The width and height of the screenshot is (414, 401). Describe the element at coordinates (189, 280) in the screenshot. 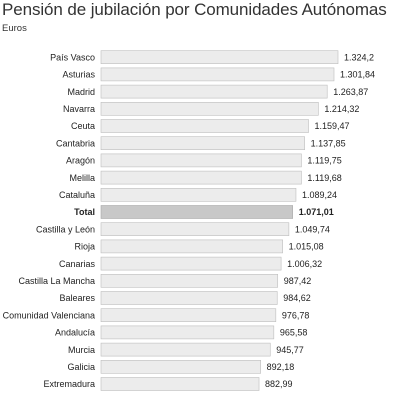

I see `bar-castilla-la-mancha` at that location.